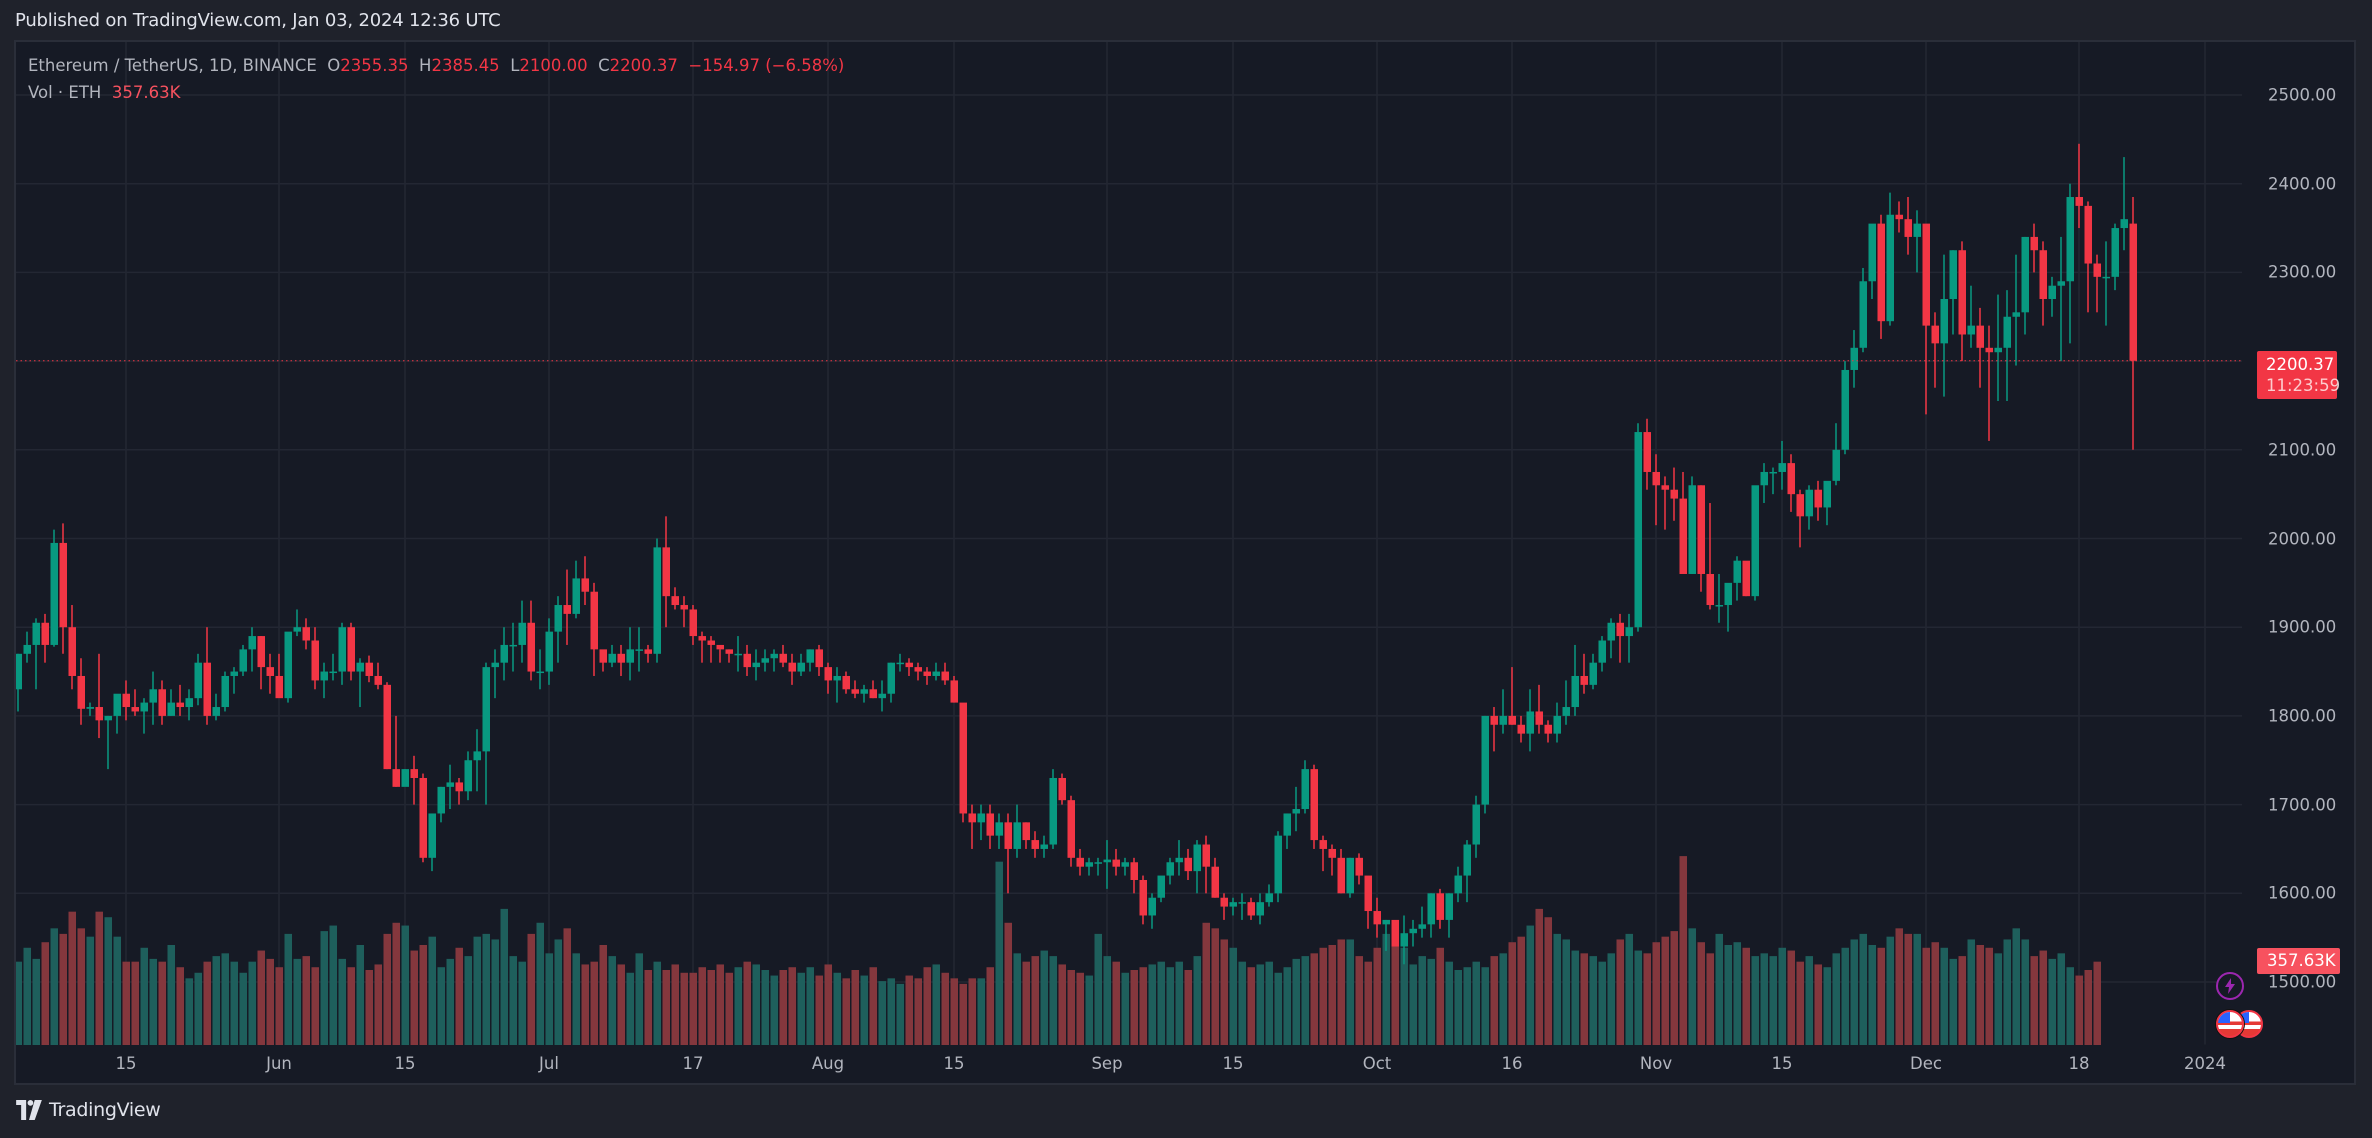  Describe the element at coordinates (29, 1110) in the screenshot. I see `tradingview-logo-icon` at that location.